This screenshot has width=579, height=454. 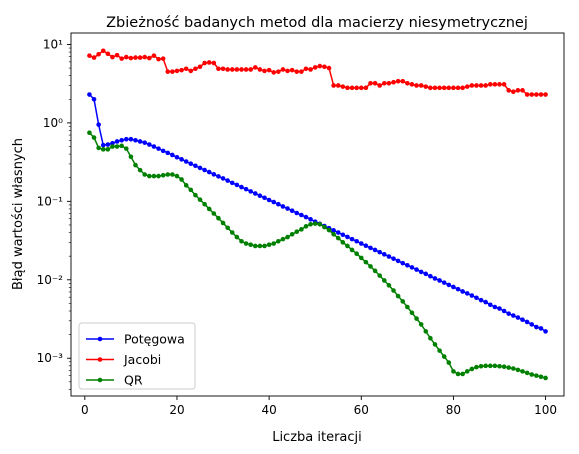 I want to click on x-tick-label: 100, so click(x=545, y=410).